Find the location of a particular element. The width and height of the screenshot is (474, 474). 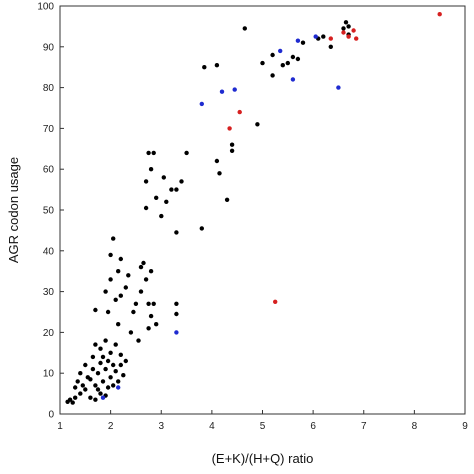

y-tick-label: 100 is located at coordinates (45, 7).